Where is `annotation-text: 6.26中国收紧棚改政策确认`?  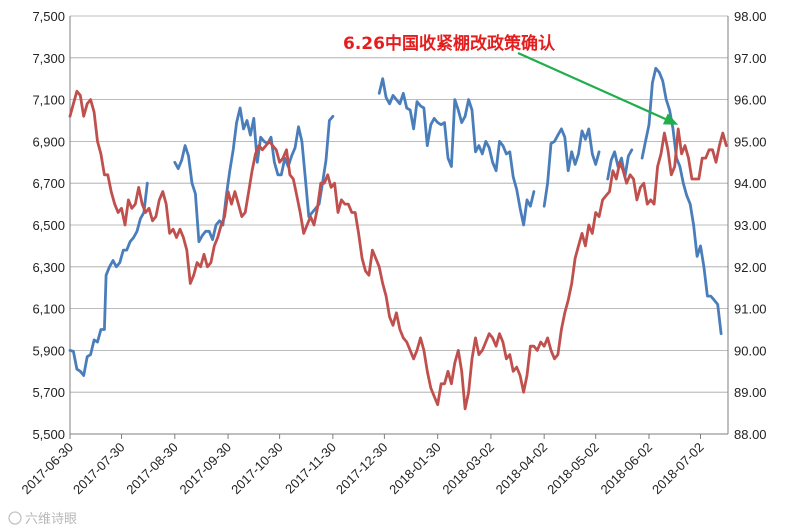
annotation-text: 6.26中国收紧棚改政策确认 is located at coordinates (449, 43).